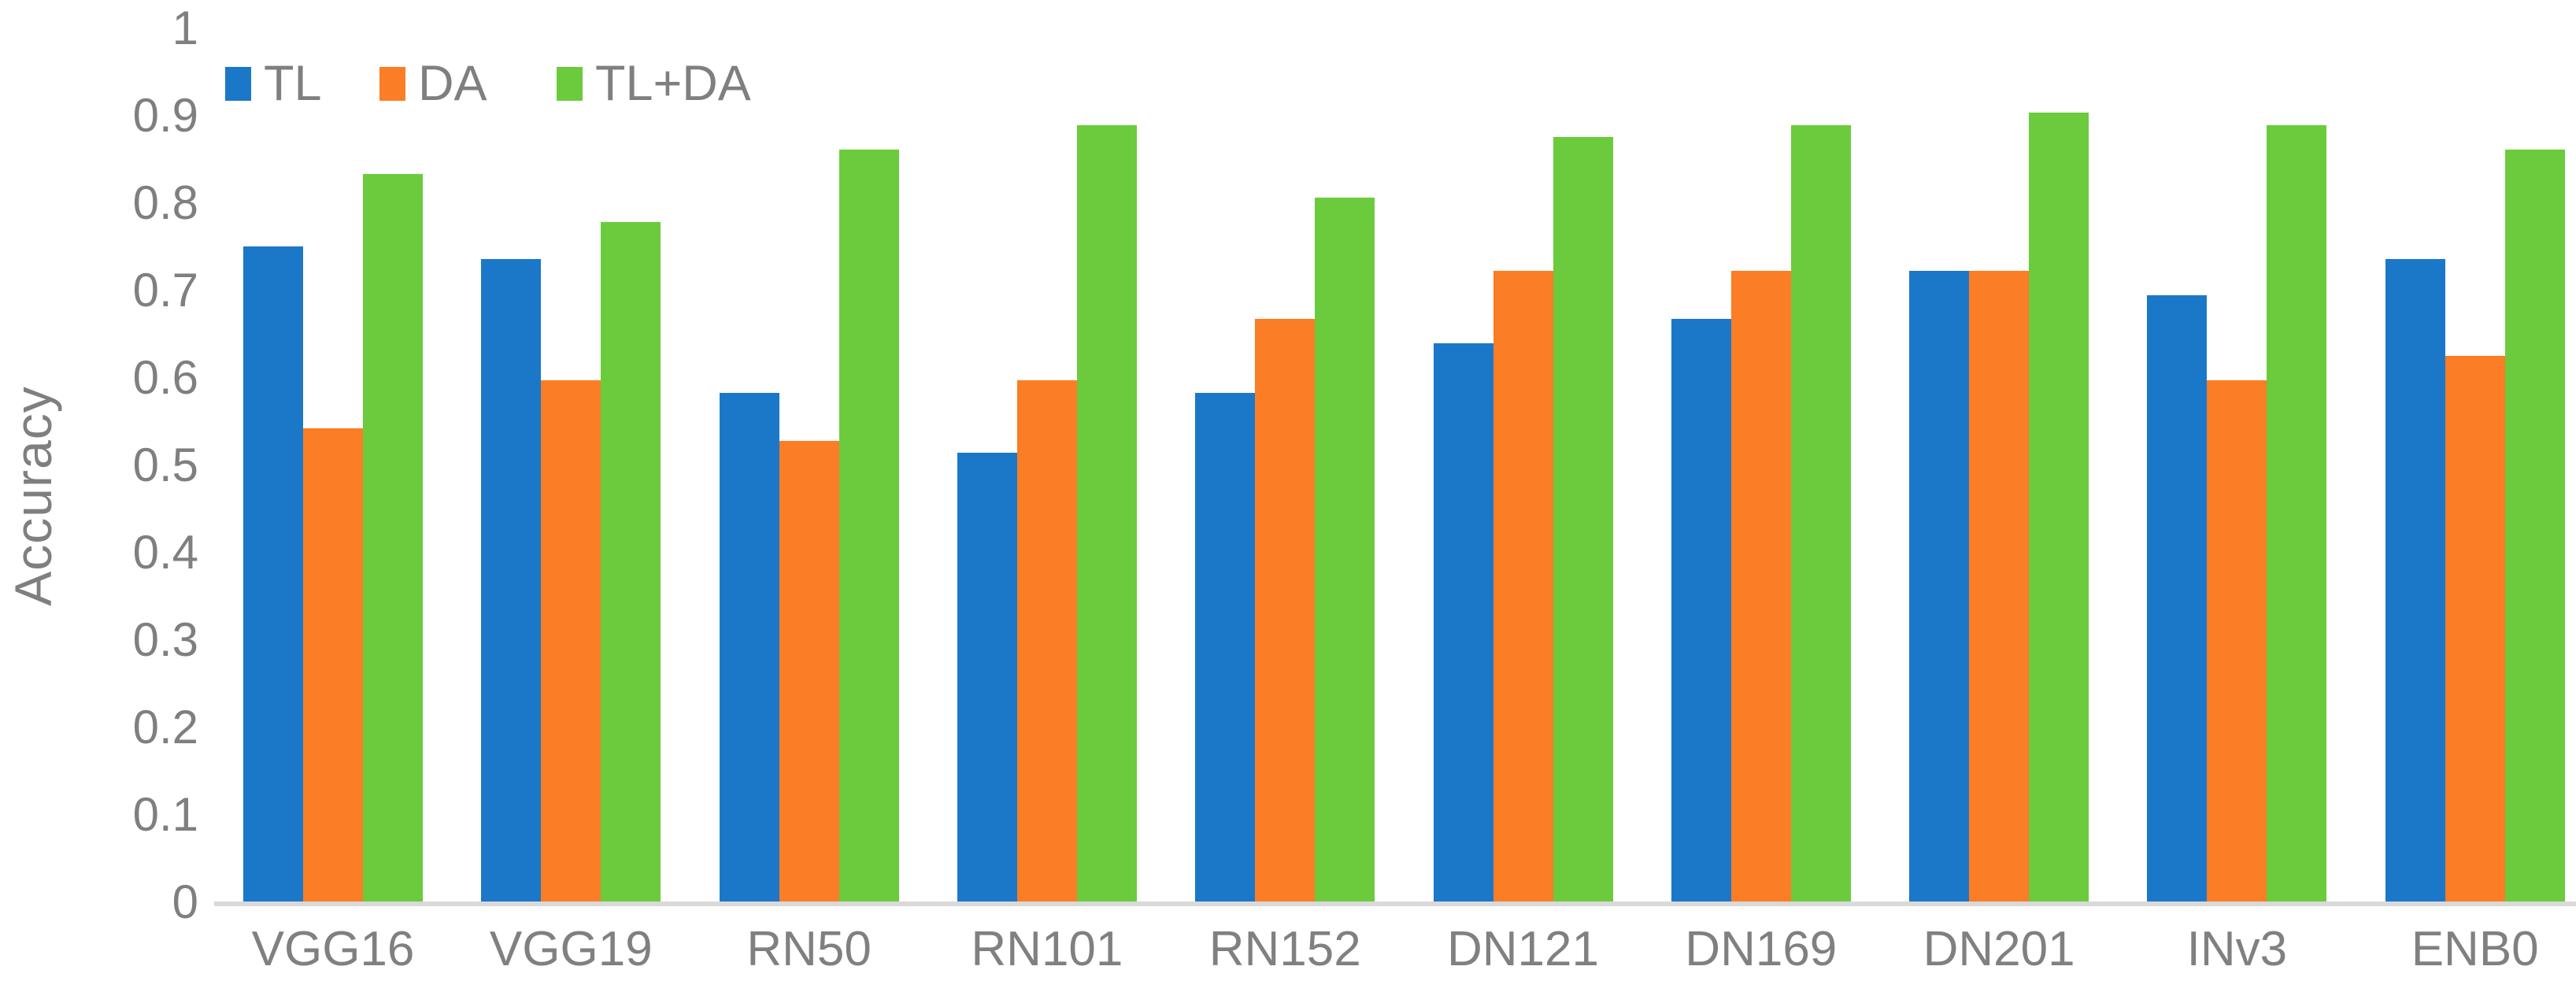 The width and height of the screenshot is (2576, 1007). What do you see at coordinates (165, 290) in the screenshot?
I see `y-axis-tick-0.7: 0.7` at bounding box center [165, 290].